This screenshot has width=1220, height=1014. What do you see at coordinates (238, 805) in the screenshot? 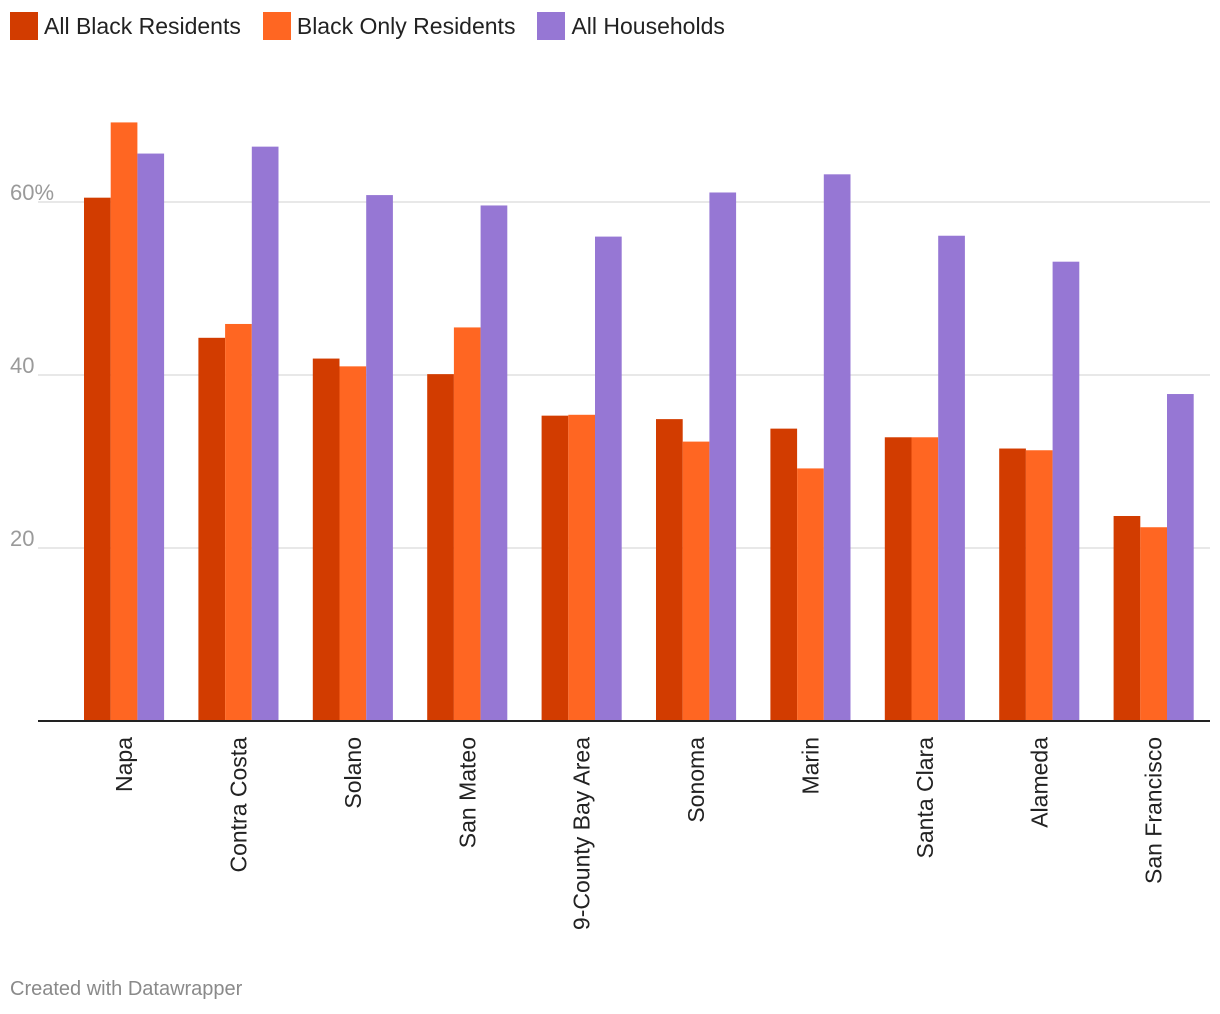
I see `x-tick-label: Contra Costa` at bounding box center [238, 805].